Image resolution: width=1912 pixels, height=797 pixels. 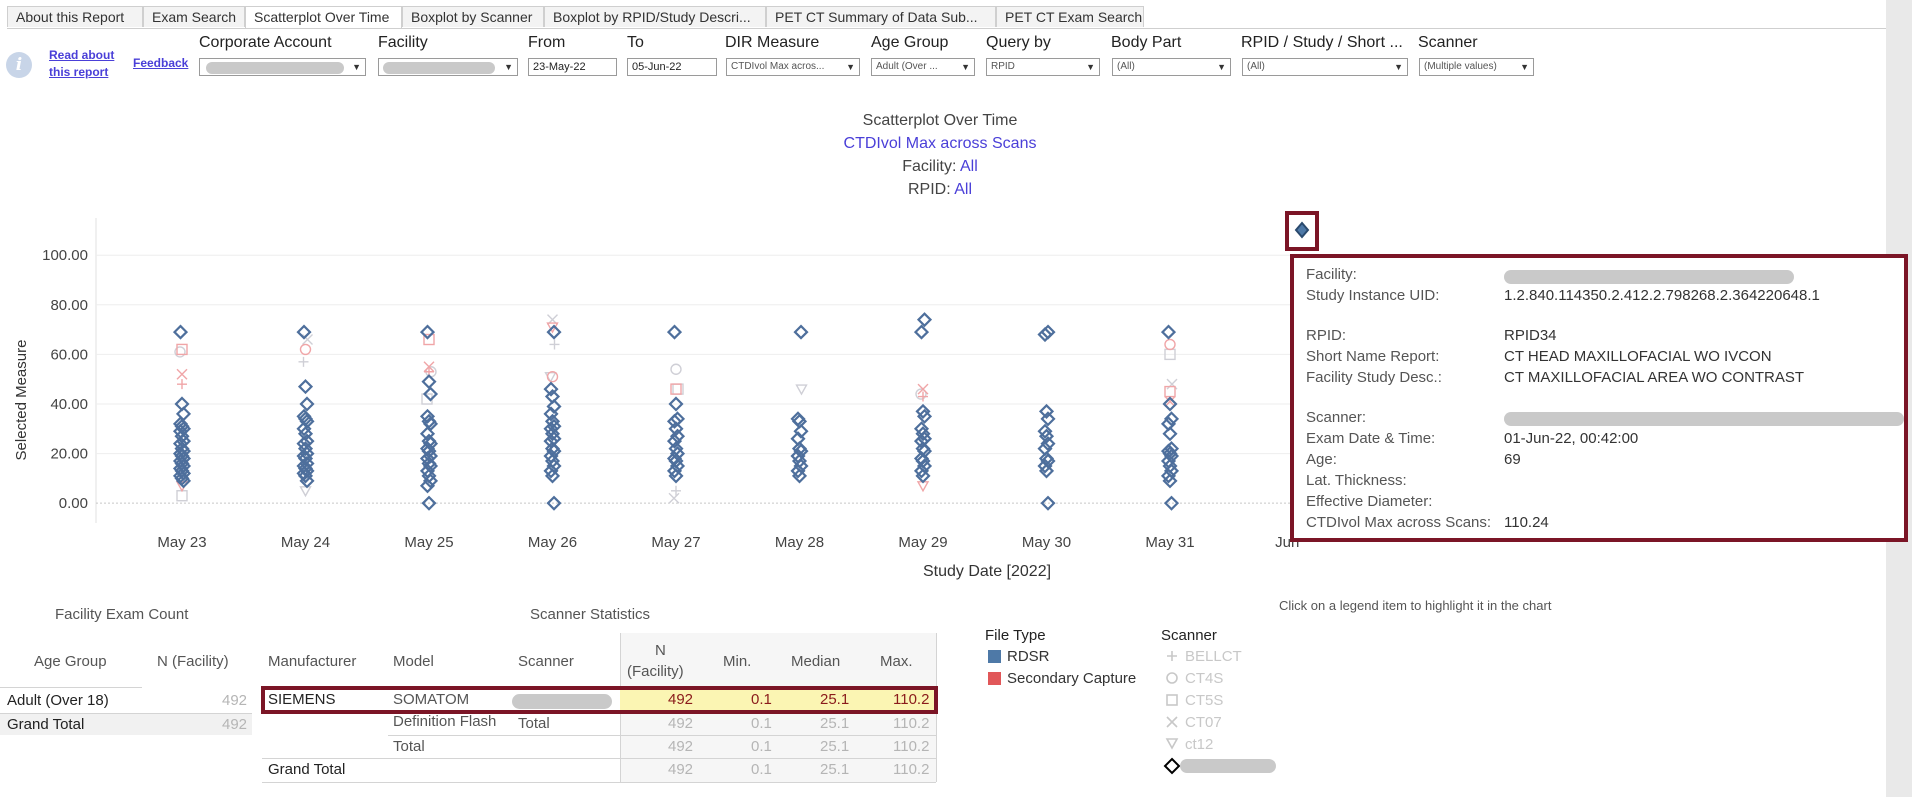 What do you see at coordinates (1228, 766) in the screenshot?
I see `legend-item-redacted-scanner` at bounding box center [1228, 766].